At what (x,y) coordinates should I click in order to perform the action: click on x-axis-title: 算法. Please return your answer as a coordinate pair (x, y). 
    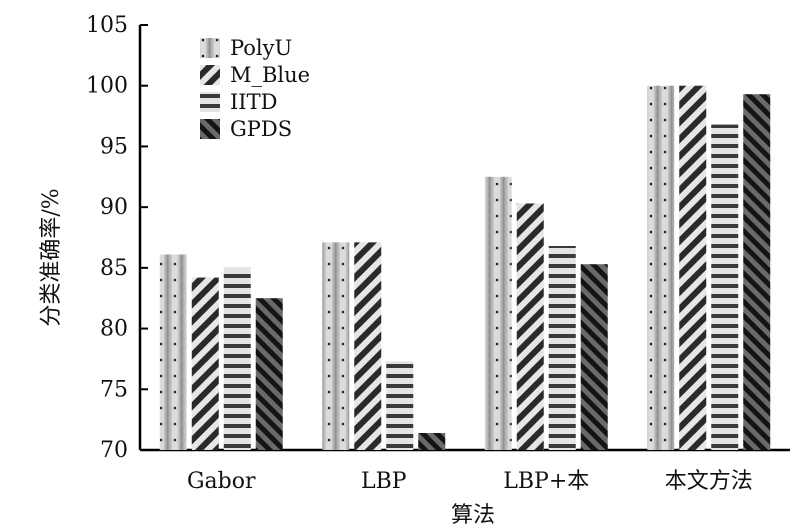
    Looking at the image, I should click on (473, 515).